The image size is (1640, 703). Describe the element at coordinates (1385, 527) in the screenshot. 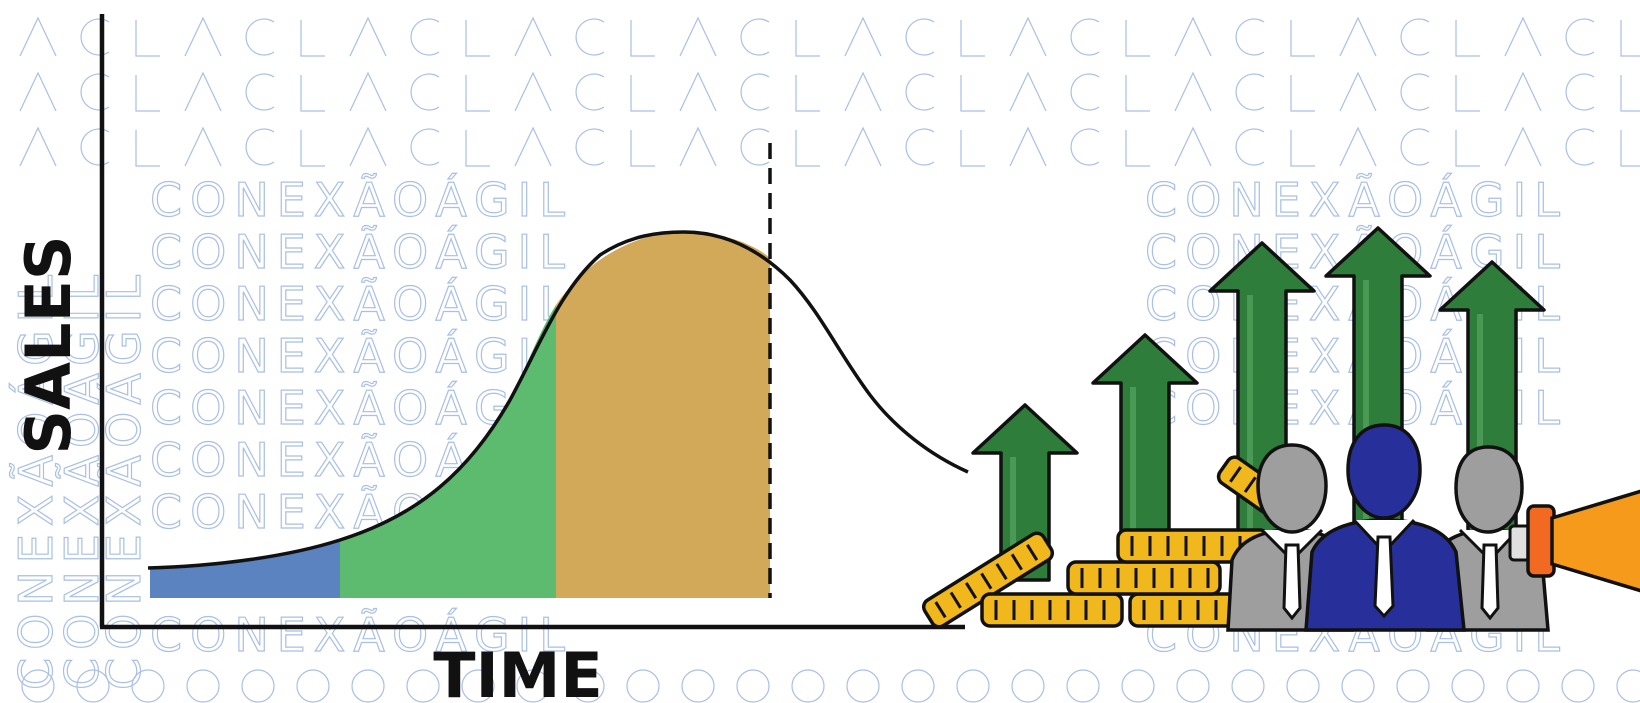

I see `person-leader` at that location.